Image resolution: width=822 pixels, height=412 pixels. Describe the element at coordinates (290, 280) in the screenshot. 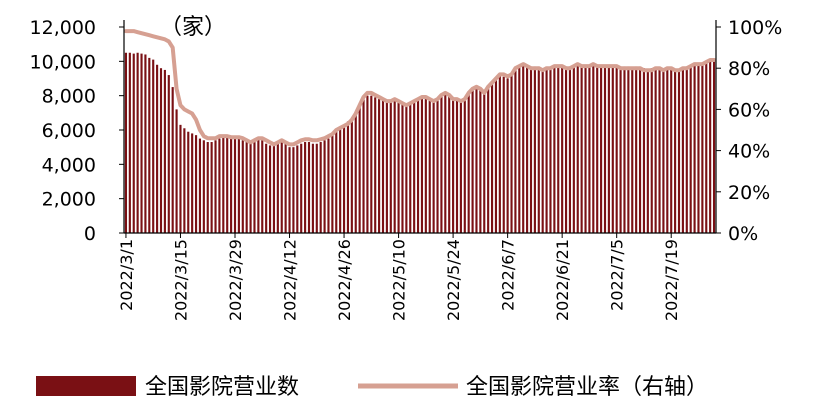

I see `x-tick-label: 2022/4/12` at that location.